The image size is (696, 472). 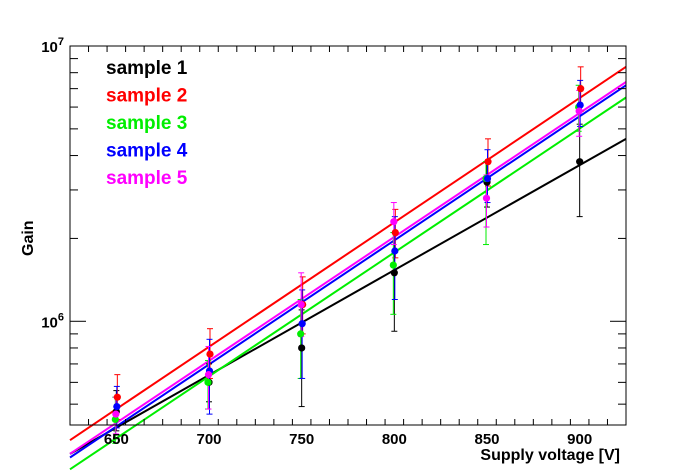 I want to click on x-tick-label: 650, so click(x=116, y=439).